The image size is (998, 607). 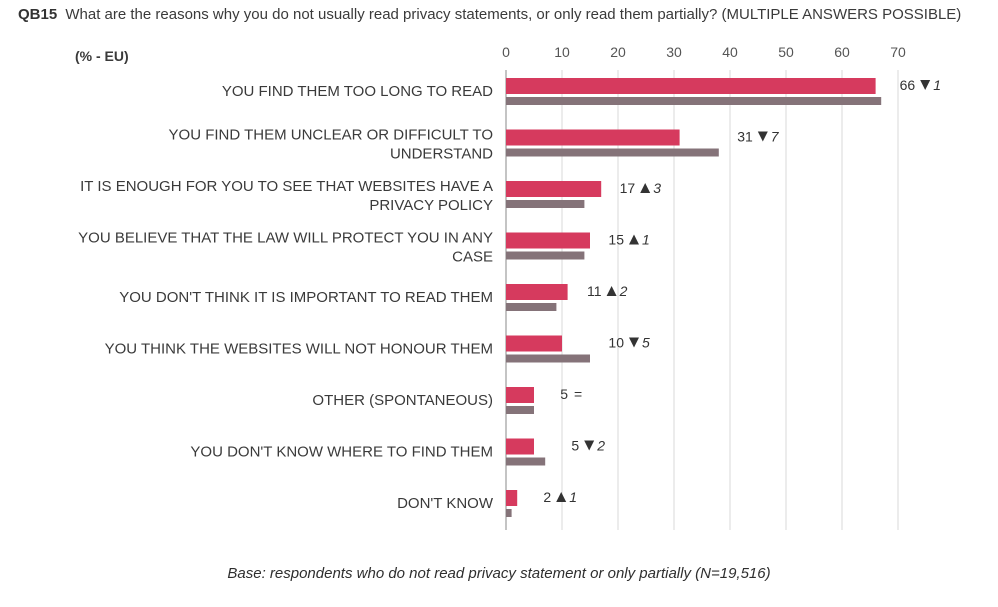 What do you see at coordinates (102, 56) in the screenshot?
I see `unit-label: (% - EU)` at bounding box center [102, 56].